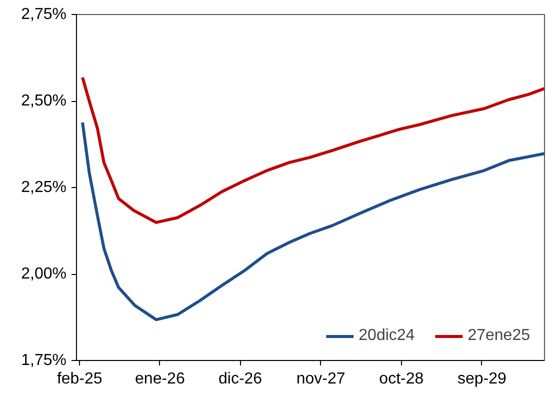 Image resolution: width=546 pixels, height=400 pixels. What do you see at coordinates (79, 379) in the screenshot?
I see `x-tick-label: feb-25` at bounding box center [79, 379].